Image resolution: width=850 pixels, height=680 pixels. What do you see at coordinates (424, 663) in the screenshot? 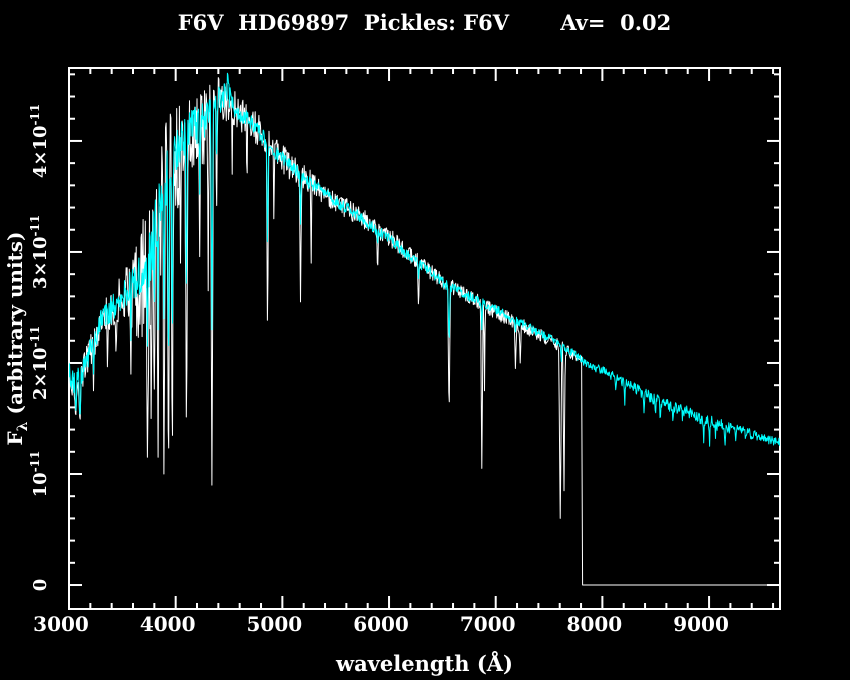
I see `x-axis-label: wavelength (Å)` at bounding box center [424, 663].